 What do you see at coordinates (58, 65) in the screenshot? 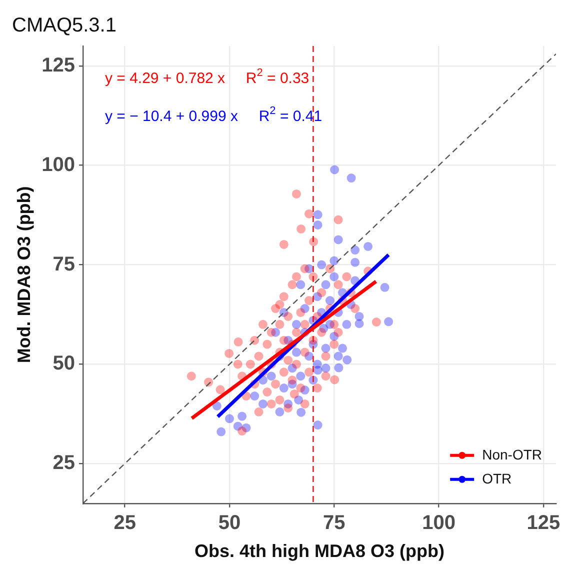
I see `y-tick-label: 125` at bounding box center [58, 65].